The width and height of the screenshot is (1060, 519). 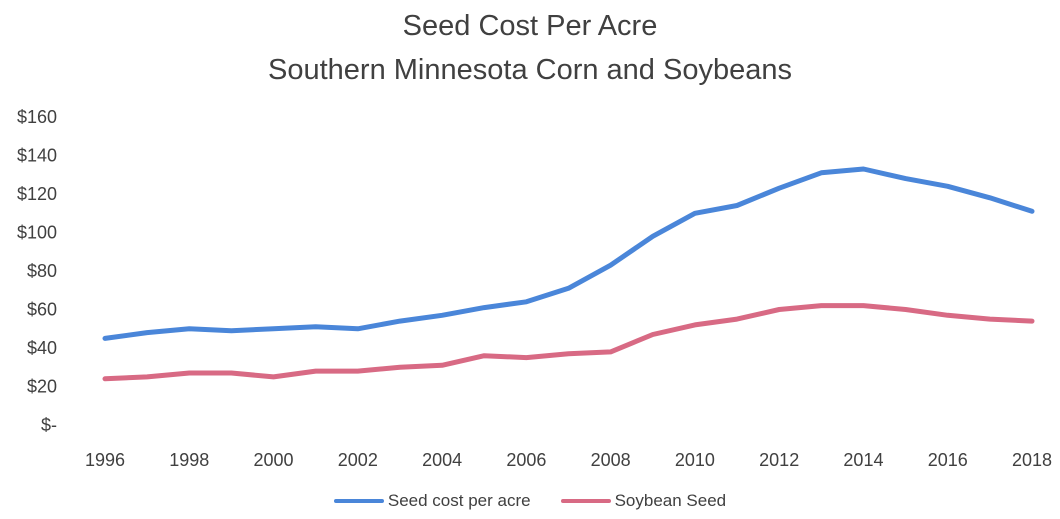 I want to click on legend-item-soybean-seed: Soybean Seed, so click(x=643, y=501).